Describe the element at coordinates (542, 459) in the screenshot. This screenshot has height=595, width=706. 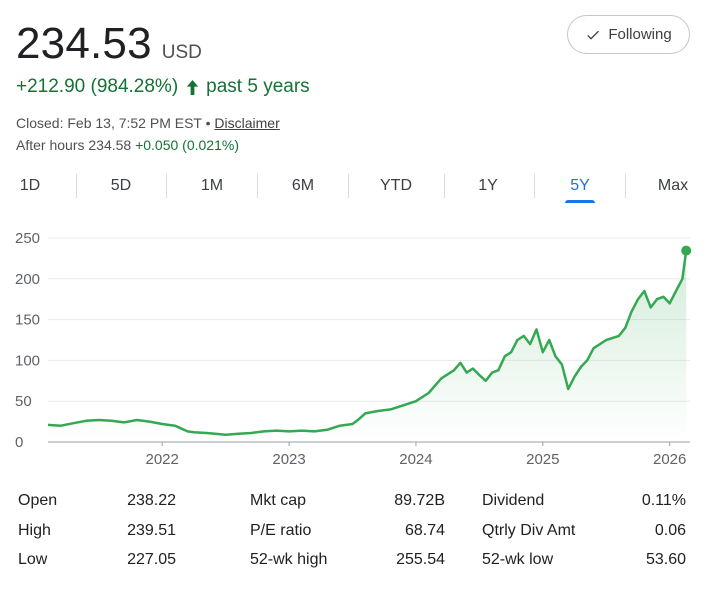
I see `x-tick-label: 2025` at that location.